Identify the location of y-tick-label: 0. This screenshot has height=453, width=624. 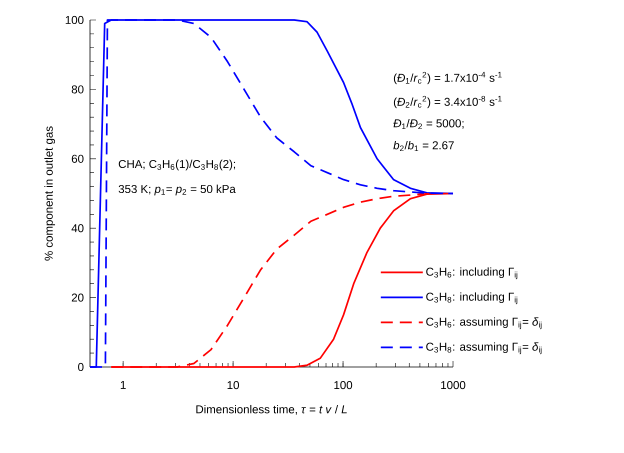
(81, 367).